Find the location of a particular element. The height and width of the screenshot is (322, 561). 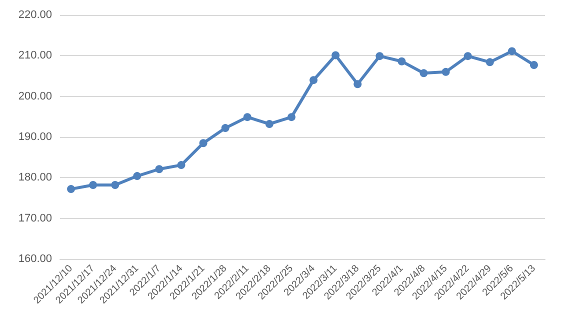

y-tick-label: 180.00 is located at coordinates (35, 178).